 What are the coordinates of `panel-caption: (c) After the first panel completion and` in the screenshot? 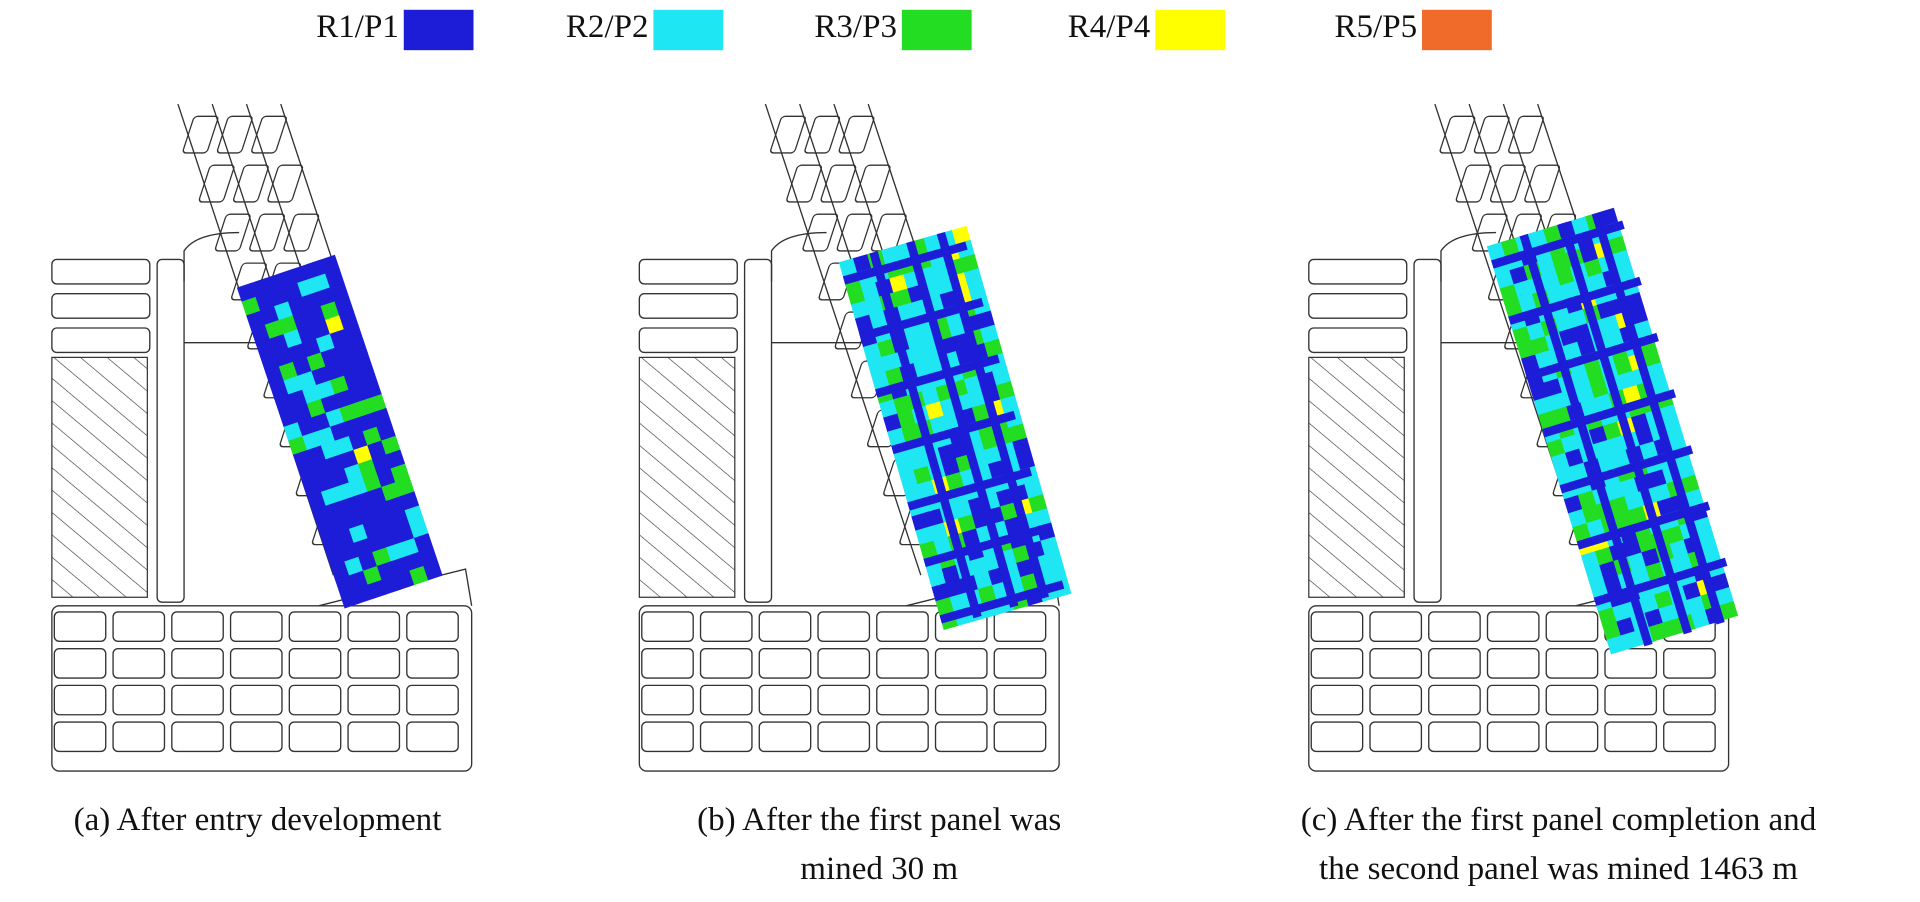 It's located at (1559, 820).